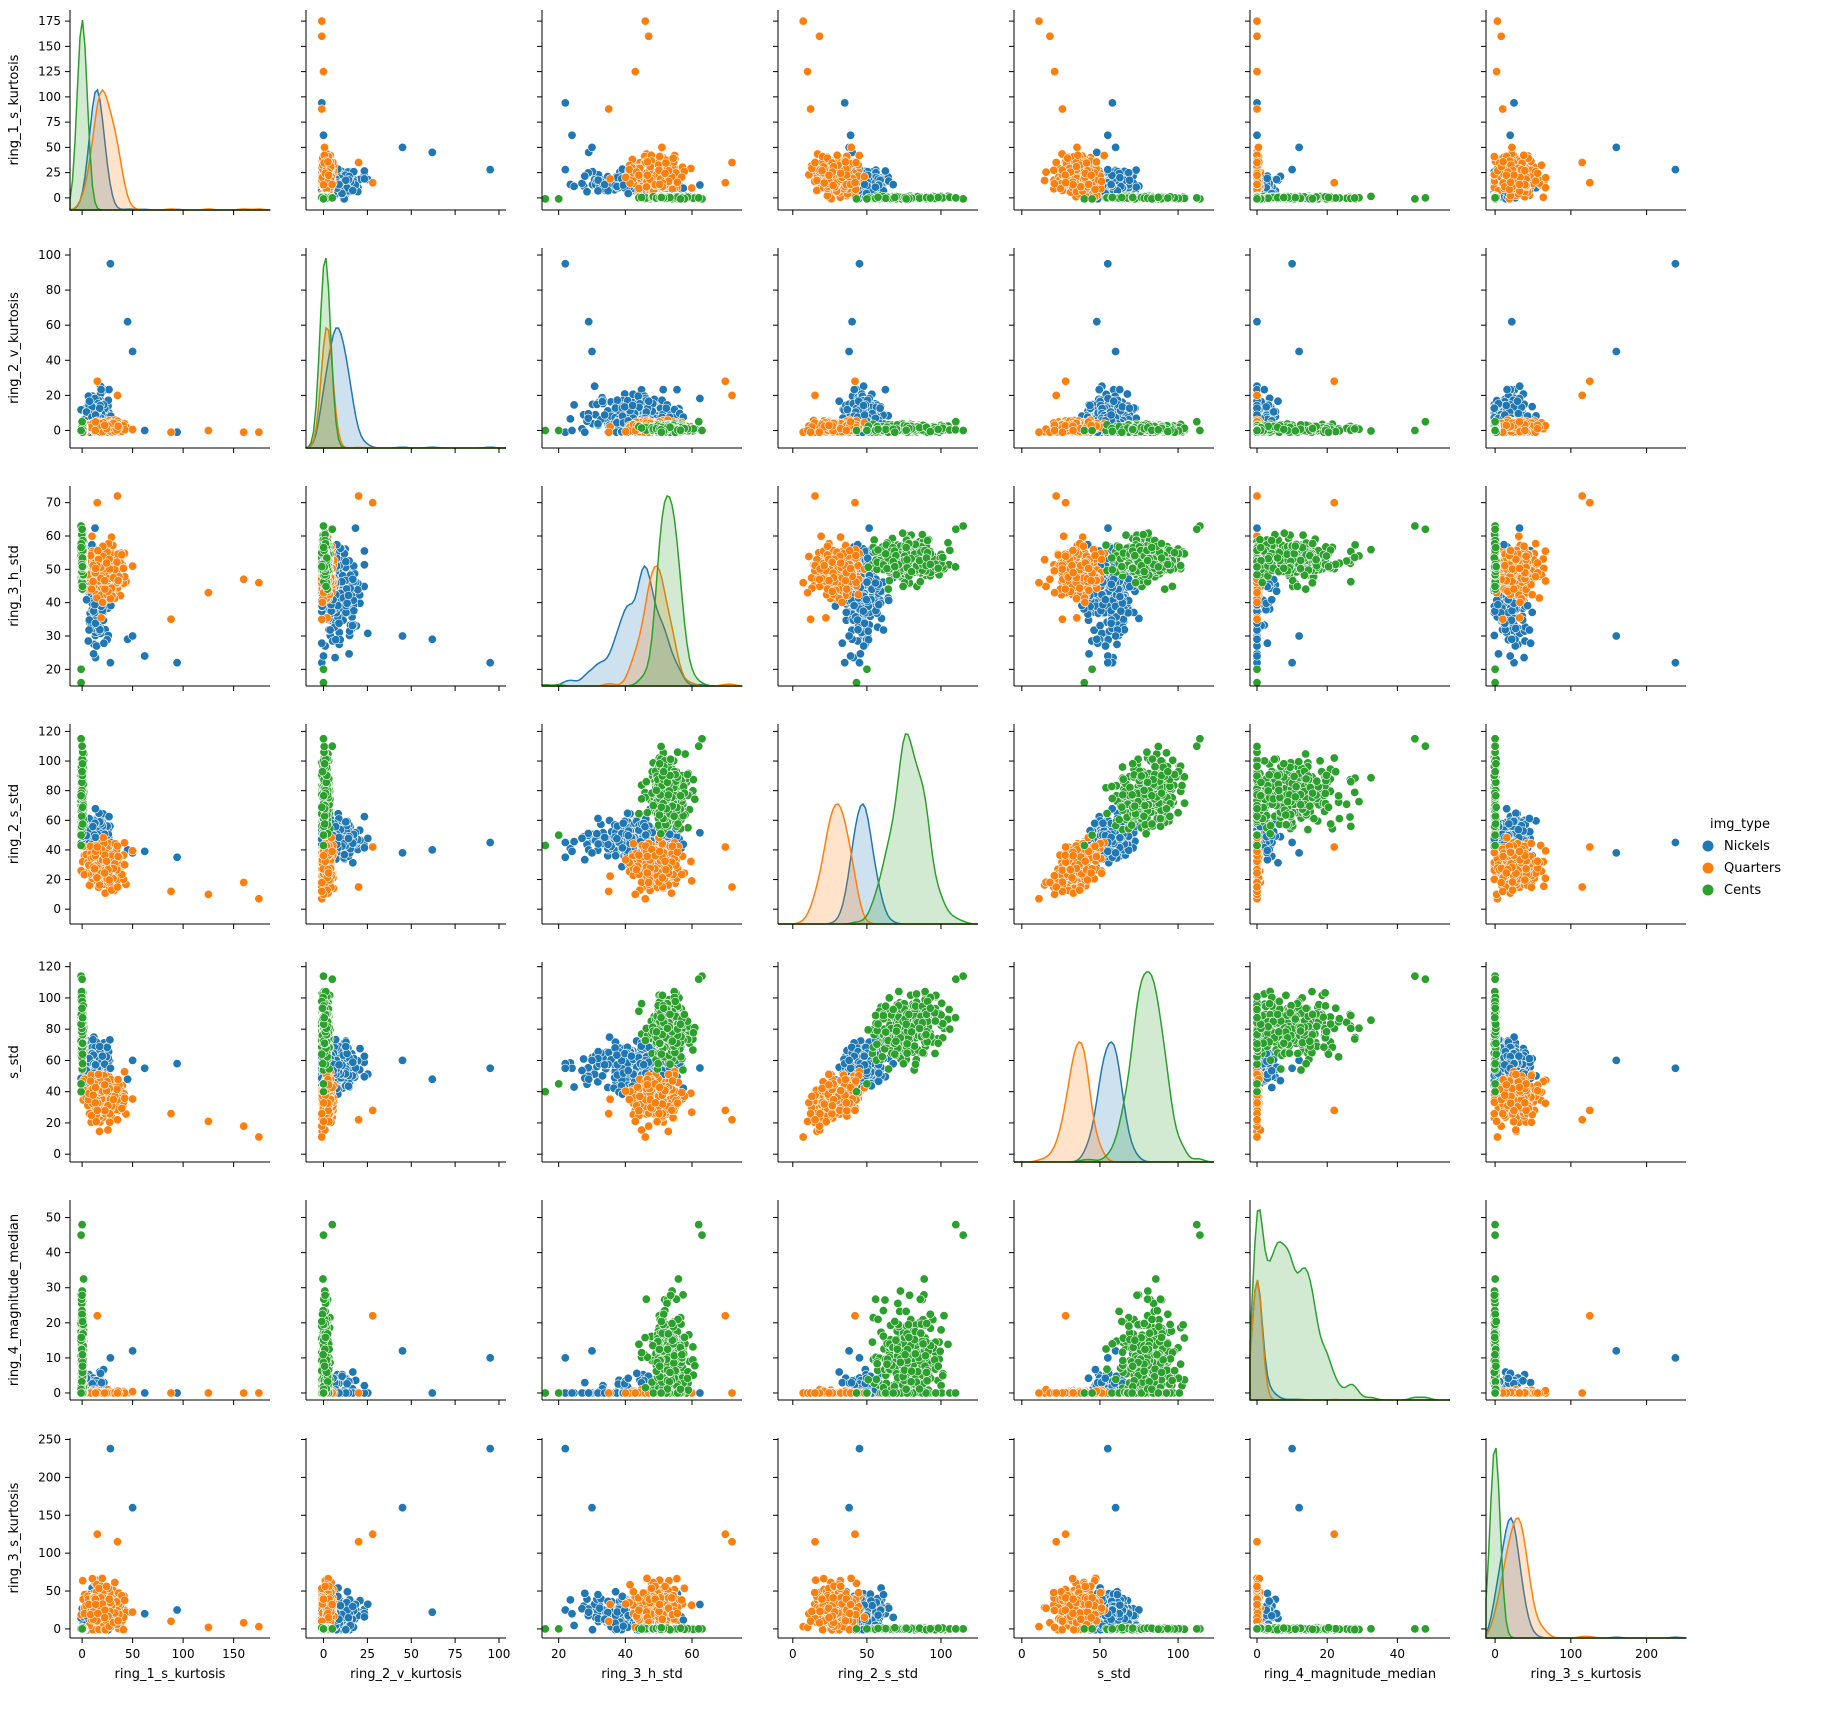 The width and height of the screenshot is (1848, 1721). What do you see at coordinates (639, 112) in the screenshot?
I see `pair-cell-ring_1_s_kurtosis-vs-ring_3_h_std` at bounding box center [639, 112].